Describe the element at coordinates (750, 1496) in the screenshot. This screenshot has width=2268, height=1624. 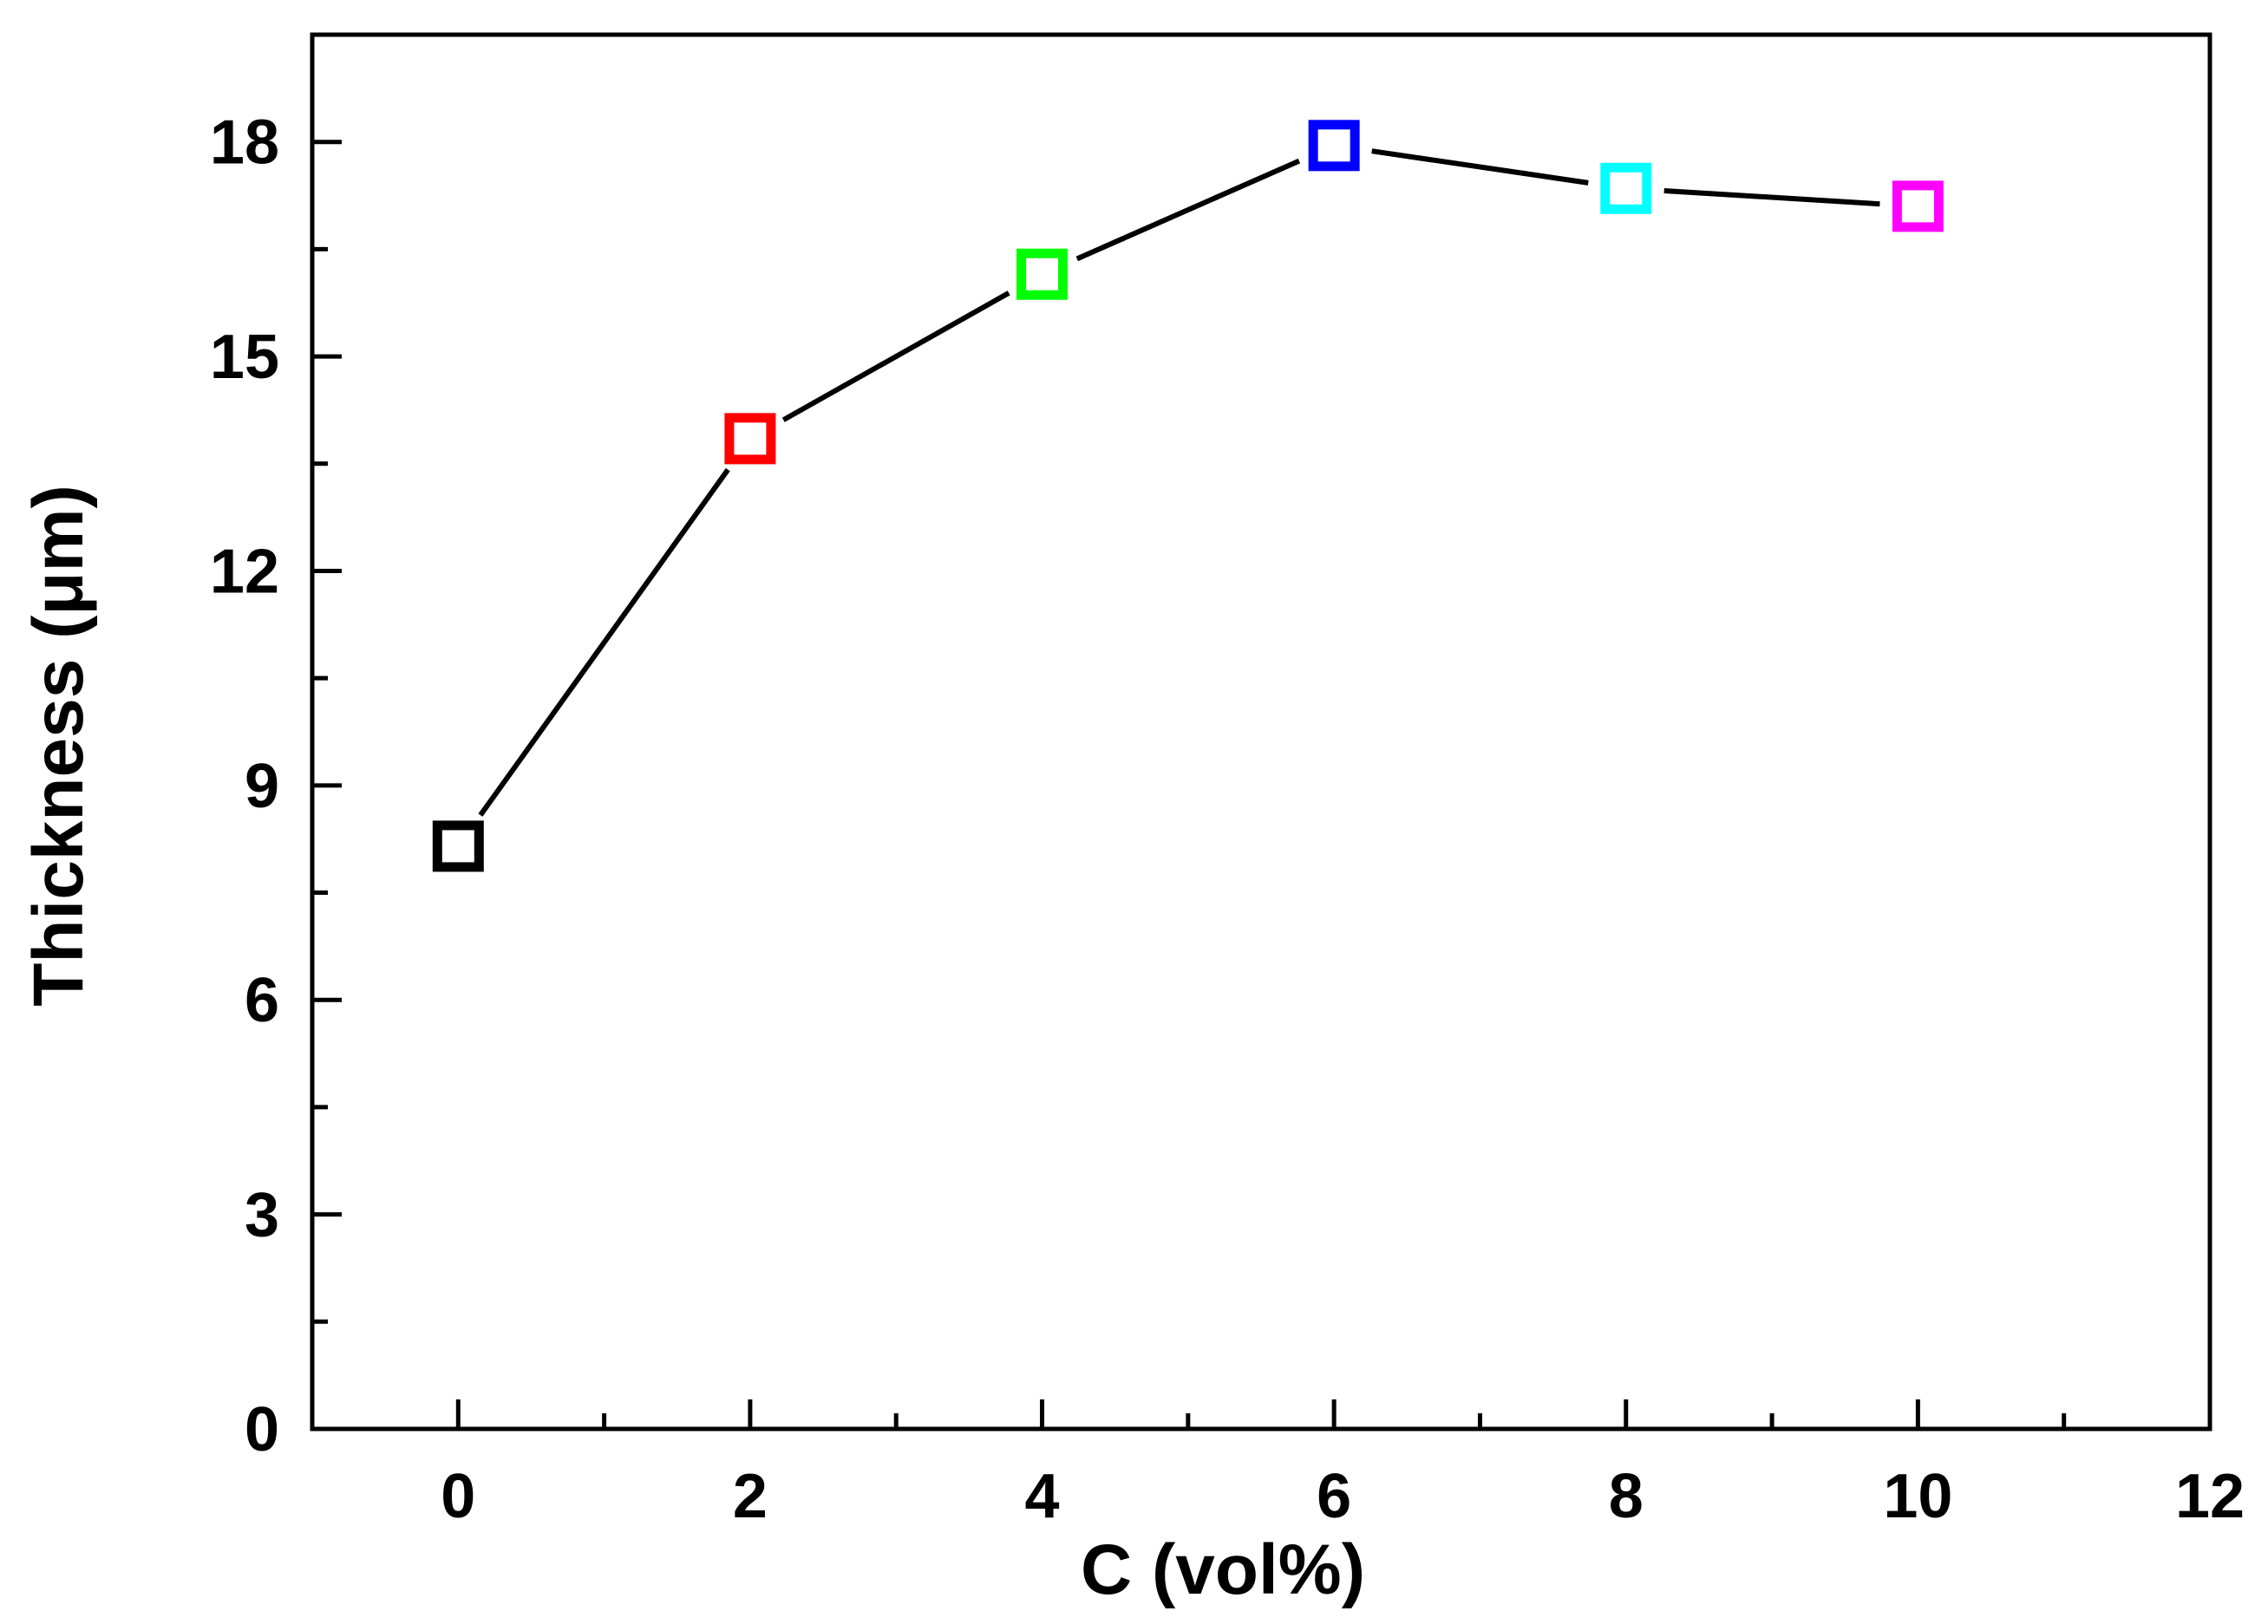
I see `x-tick-label: 2` at that location.